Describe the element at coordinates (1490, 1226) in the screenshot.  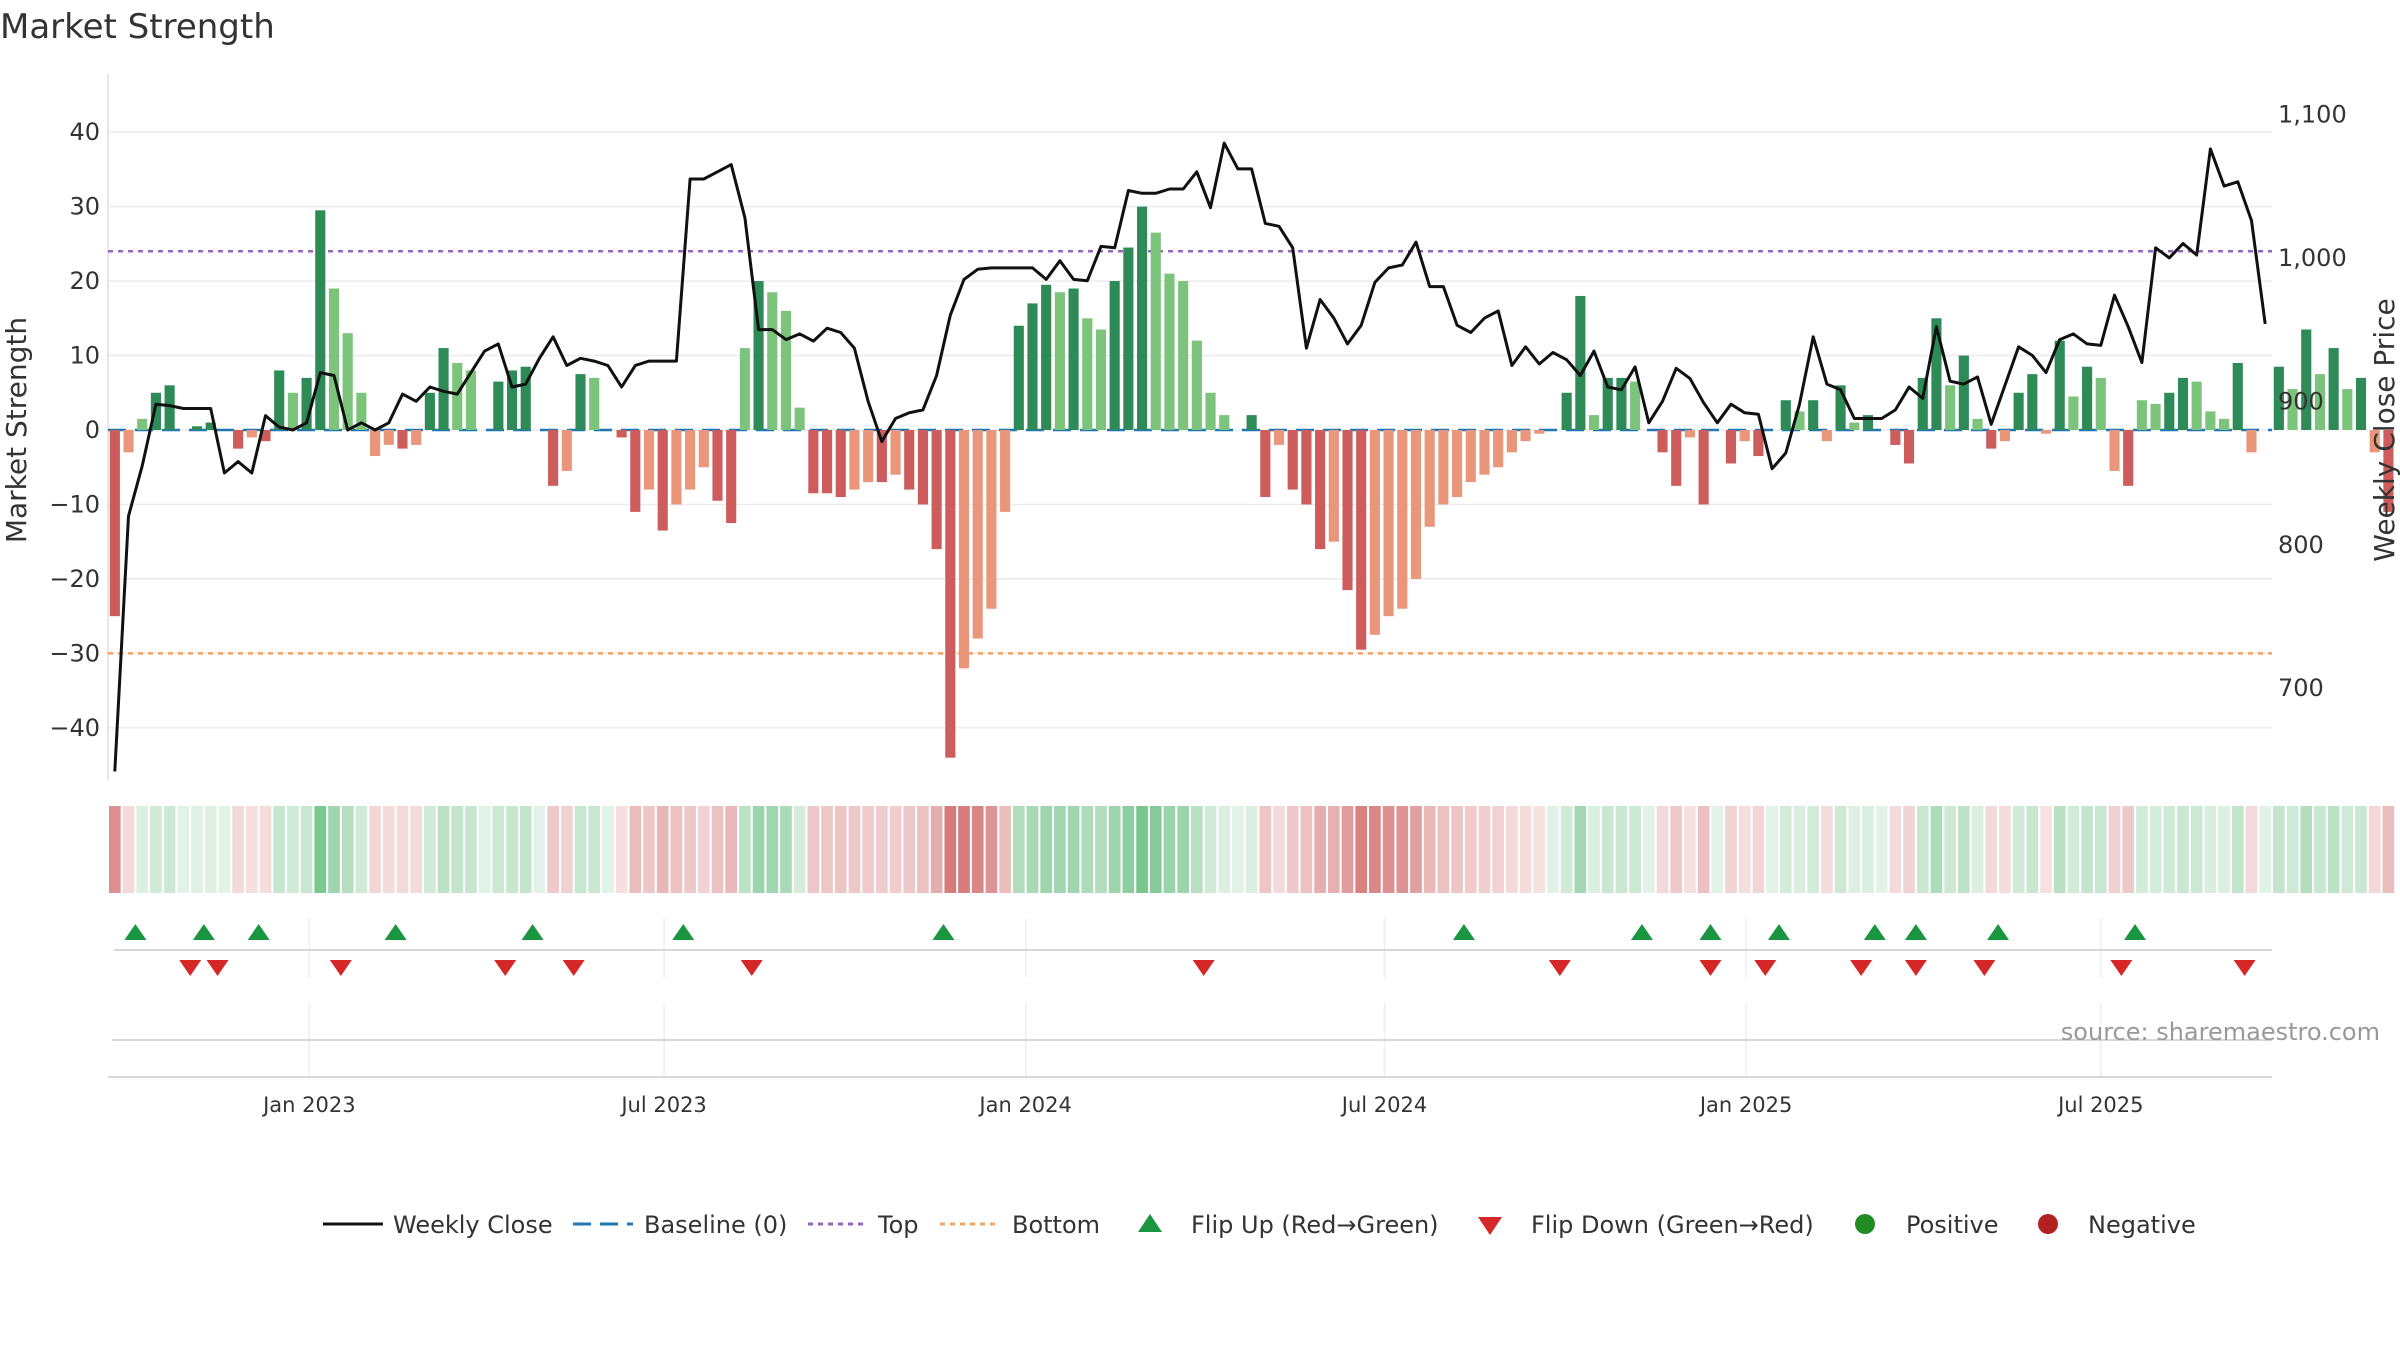
I see `legend-flip-down-icon` at that location.